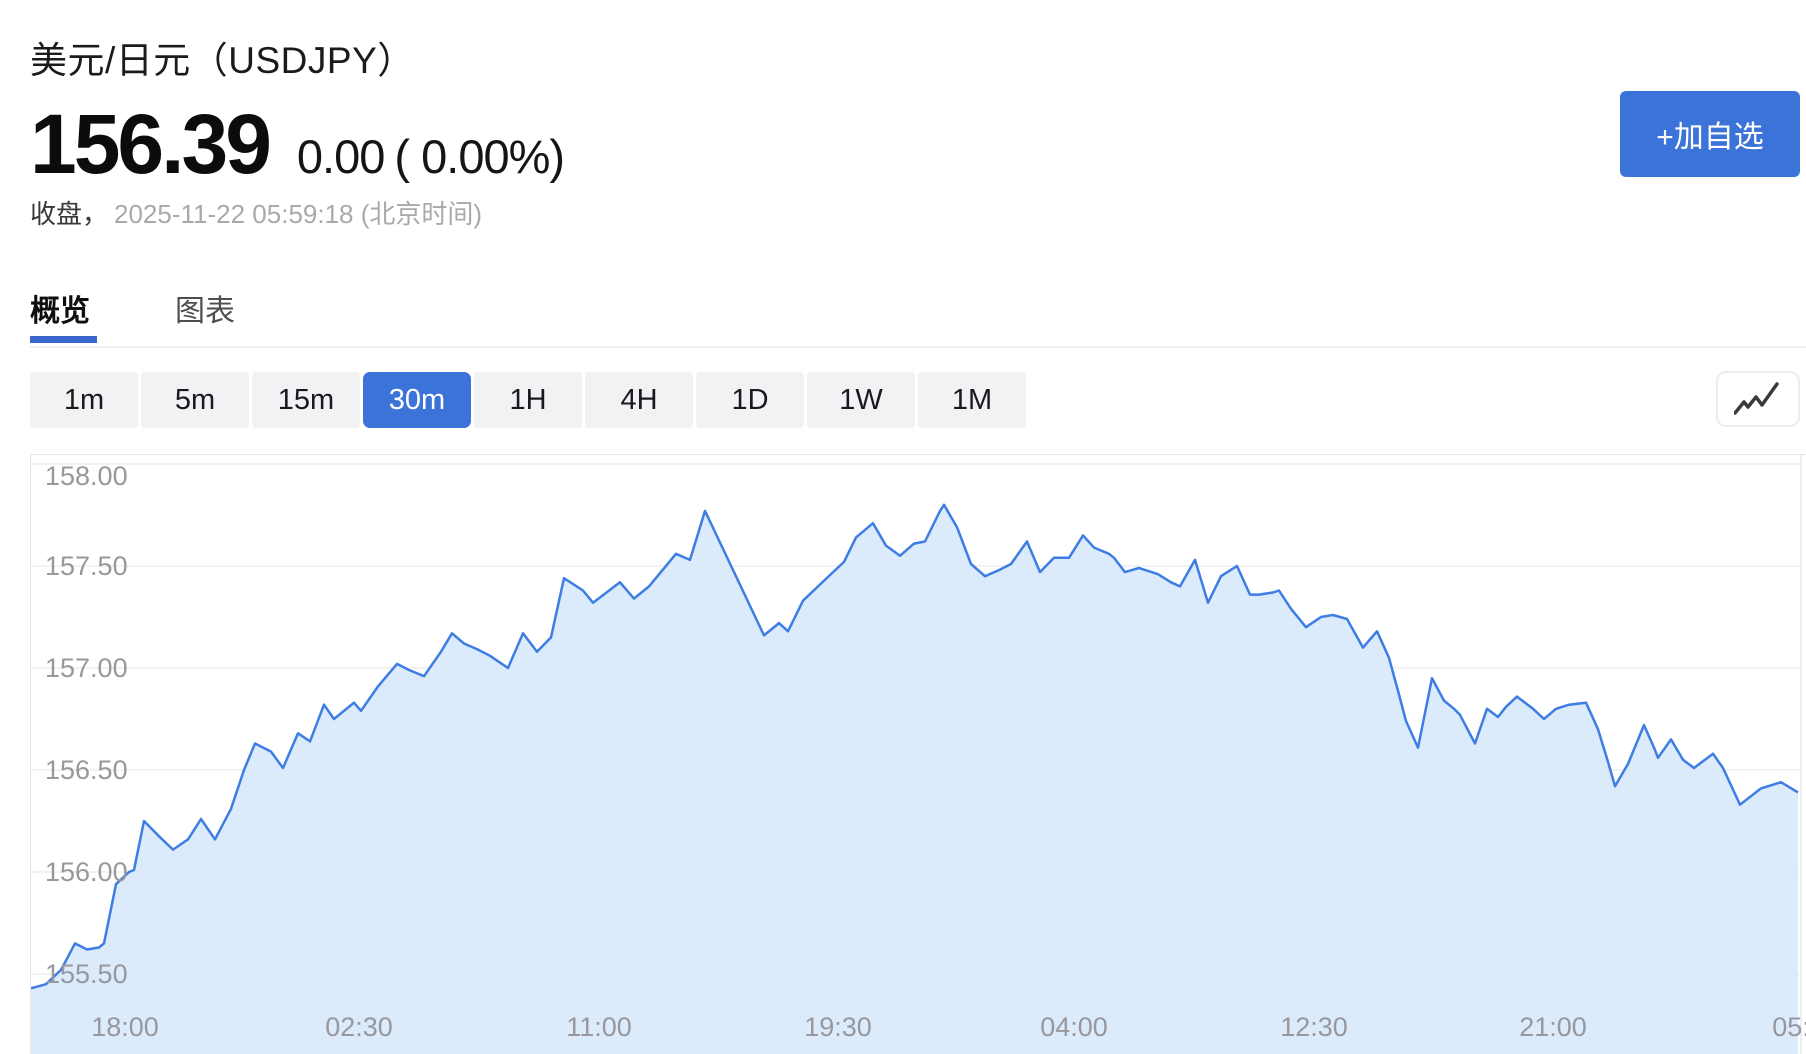 This screenshot has width=1806, height=1054. What do you see at coordinates (86, 476) in the screenshot?
I see `svg-text: 158.00` at bounding box center [86, 476].